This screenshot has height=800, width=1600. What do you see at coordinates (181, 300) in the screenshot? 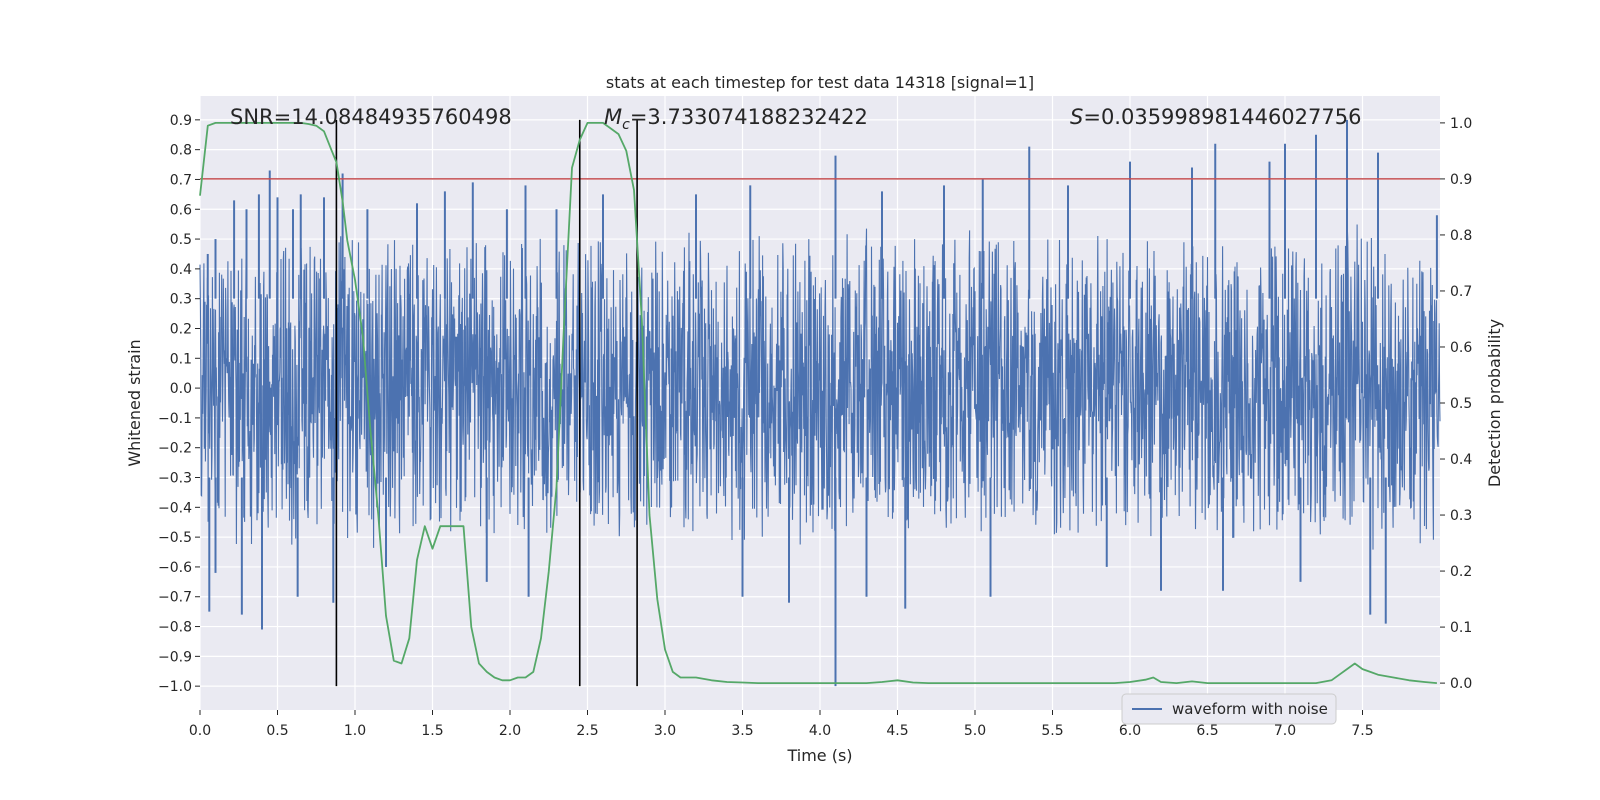
I see `y-left-tick-label-6: 0.3` at bounding box center [181, 300].